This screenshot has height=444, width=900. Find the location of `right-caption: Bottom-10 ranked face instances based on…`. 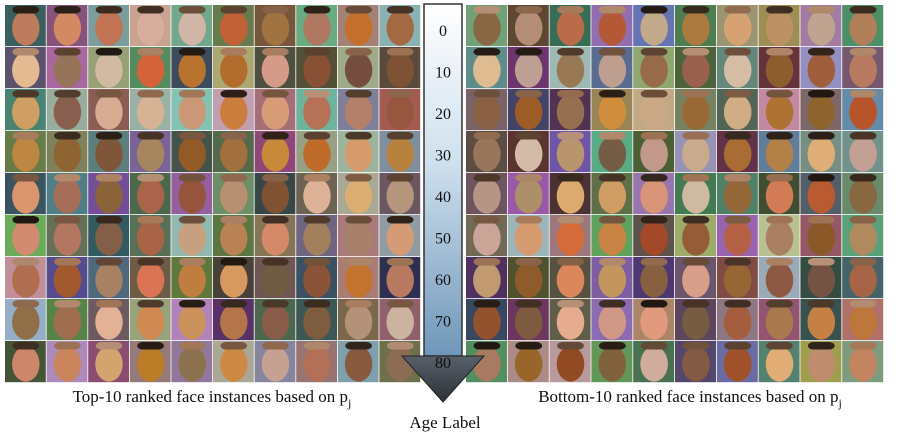

right-caption: Bottom-10 ranked face instances based on… is located at coordinates (690, 398).